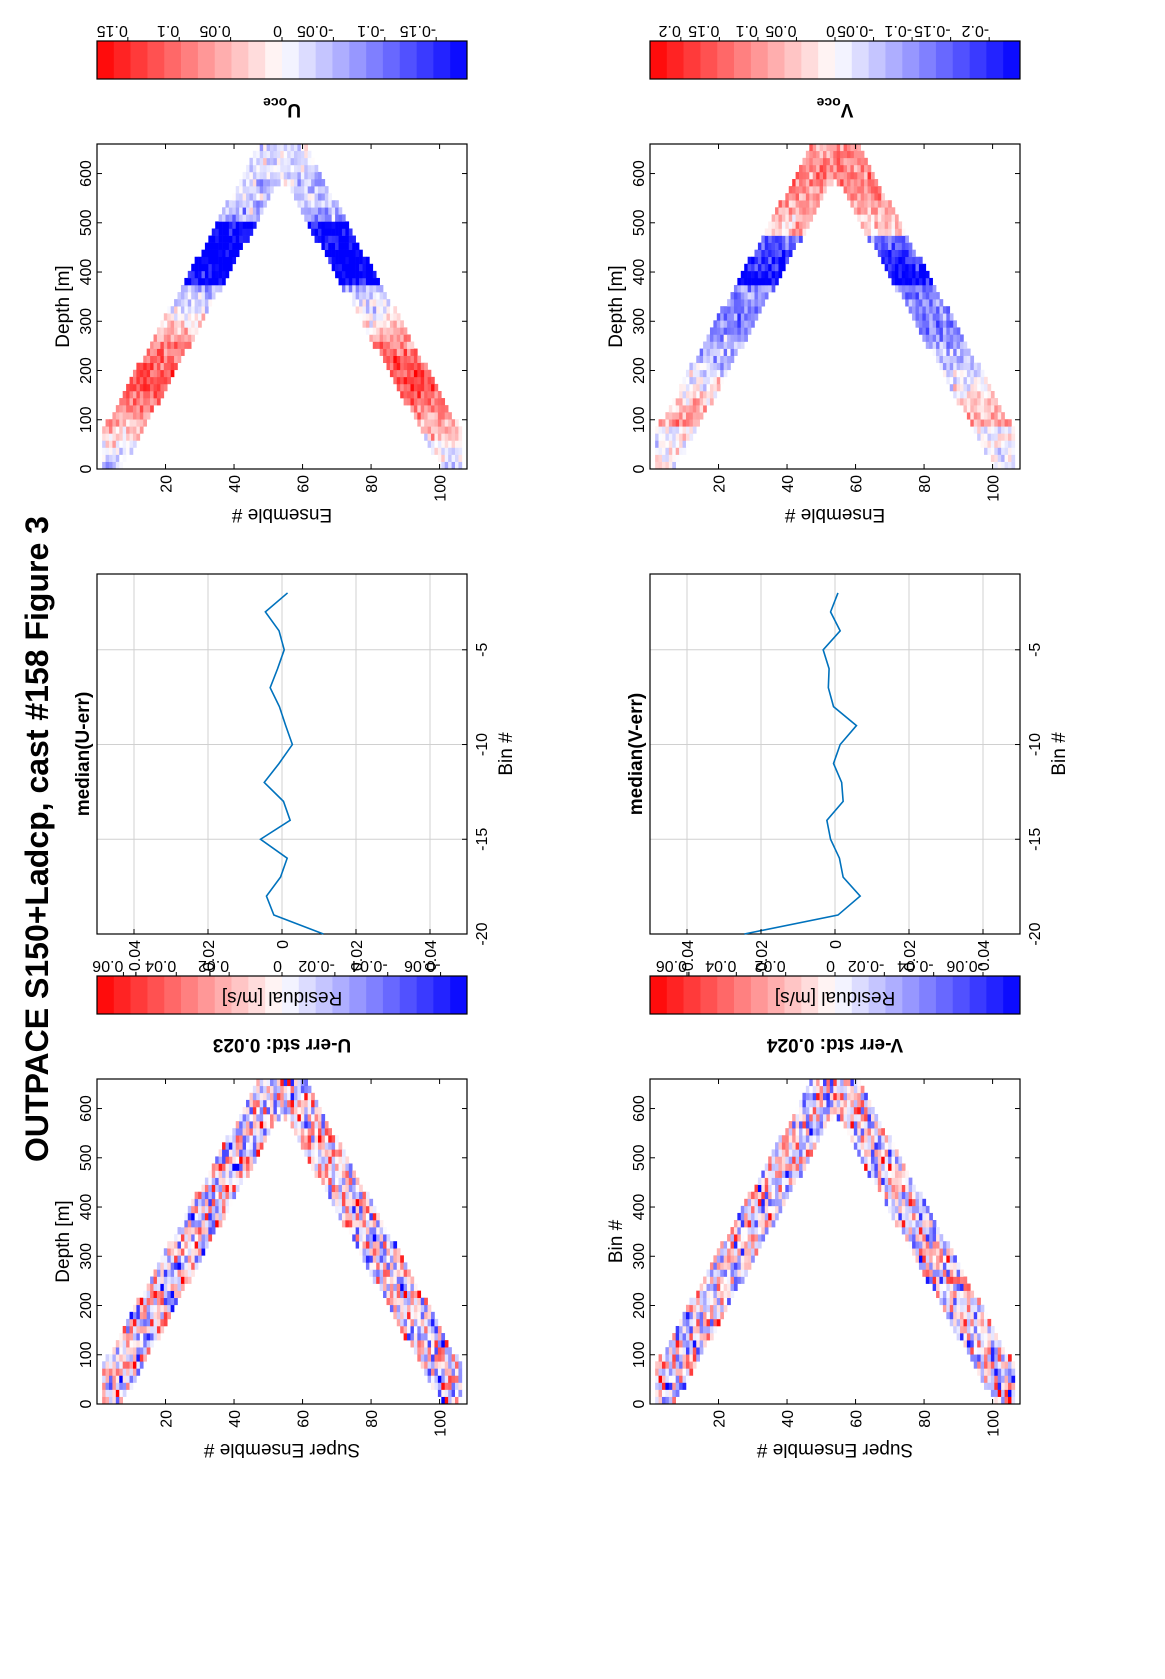 This screenshot has height=1679, width=1165. What do you see at coordinates (836, 944) in the screenshot?
I see `x-tick-label: 0` at bounding box center [836, 944].